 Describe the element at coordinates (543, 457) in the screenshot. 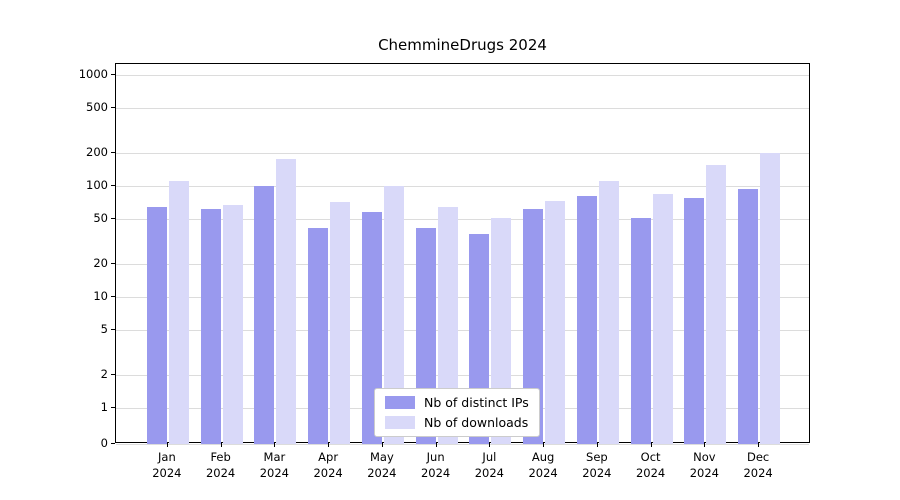

I see `x-tick-month: Aug` at that location.